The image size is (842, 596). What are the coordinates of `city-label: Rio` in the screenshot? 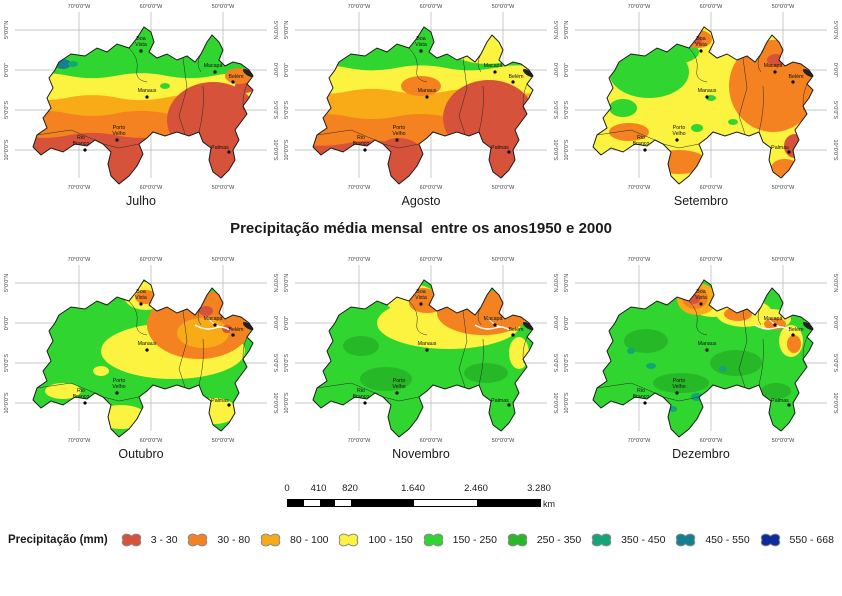 It's located at (361, 138).